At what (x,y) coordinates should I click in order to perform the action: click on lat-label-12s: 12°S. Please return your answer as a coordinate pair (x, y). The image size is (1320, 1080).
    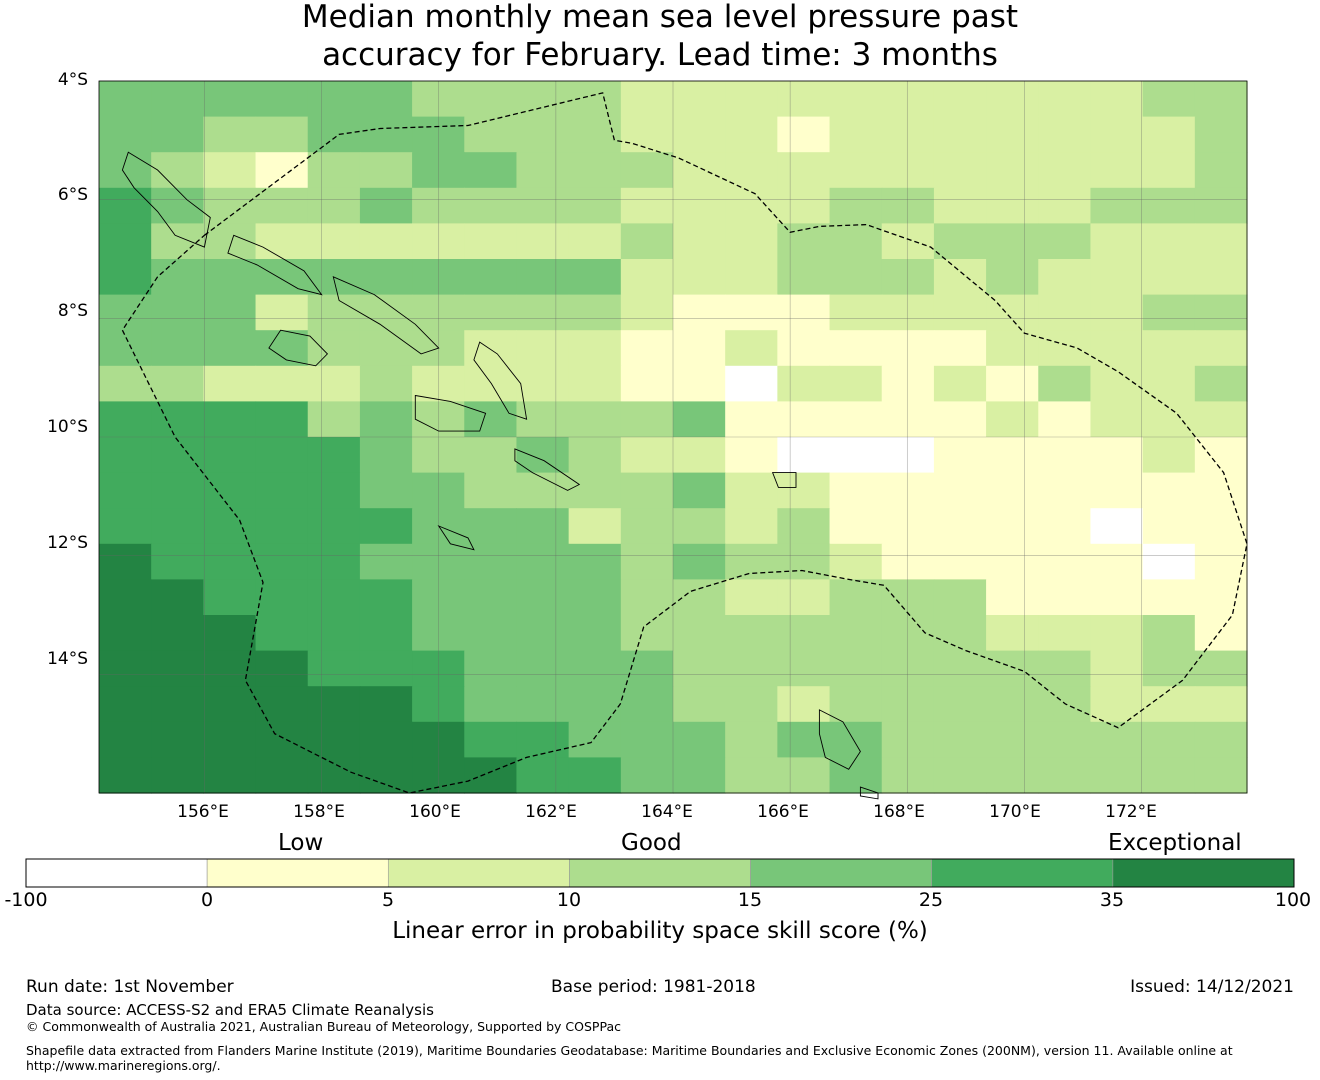
    Looking at the image, I should click on (67, 543).